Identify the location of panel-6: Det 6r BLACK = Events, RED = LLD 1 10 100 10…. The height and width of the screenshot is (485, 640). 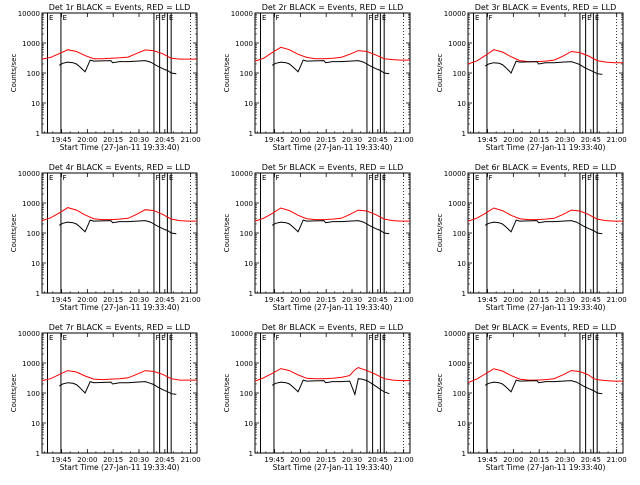
(531, 237).